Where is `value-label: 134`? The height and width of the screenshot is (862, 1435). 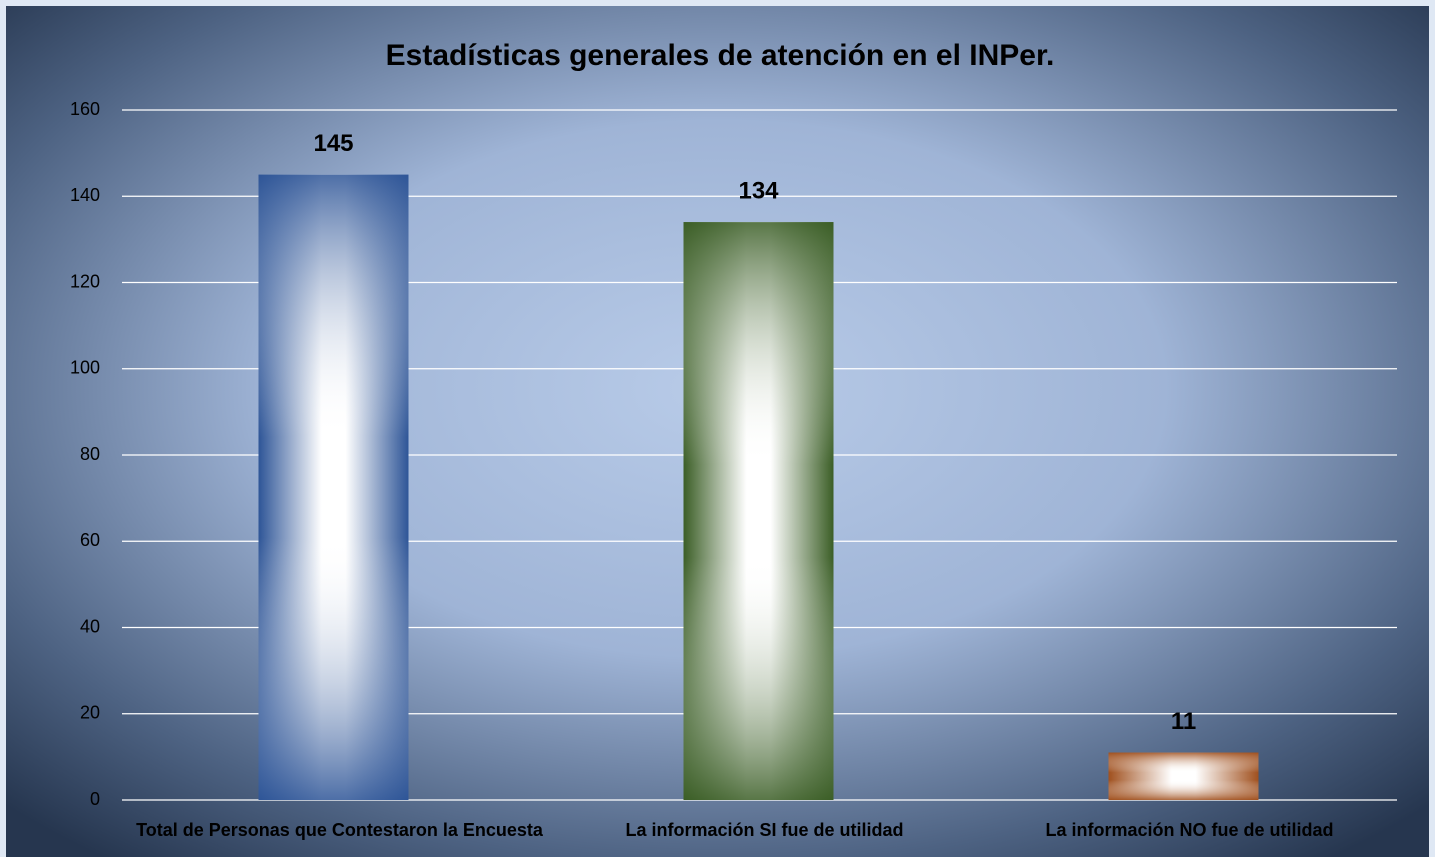
value-label: 134 is located at coordinates (758, 190).